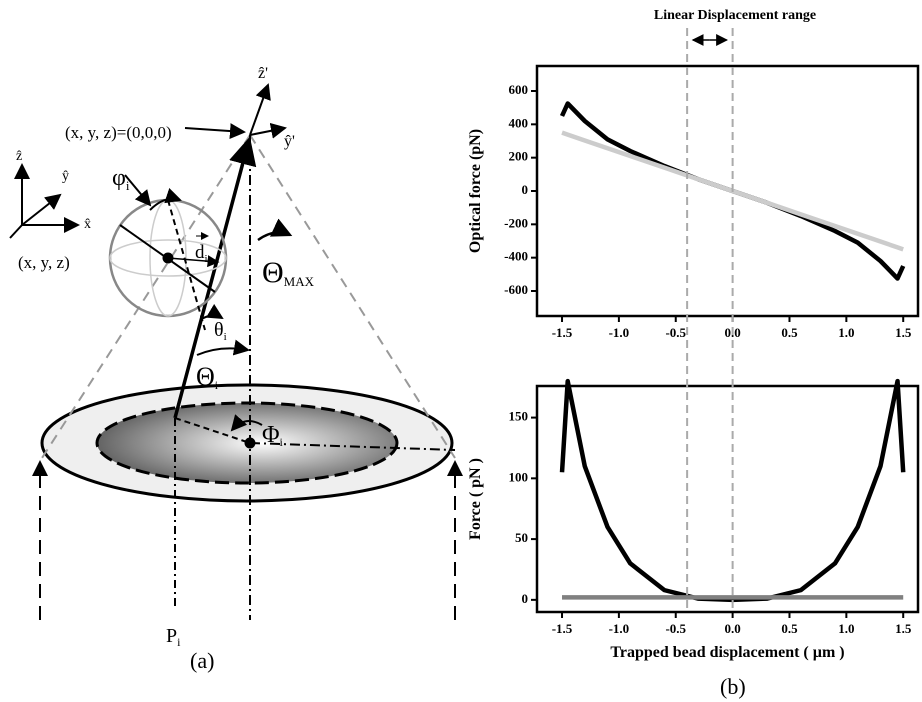 This screenshot has width=922, height=702. I want to click on label-text: P, so click(171, 636).